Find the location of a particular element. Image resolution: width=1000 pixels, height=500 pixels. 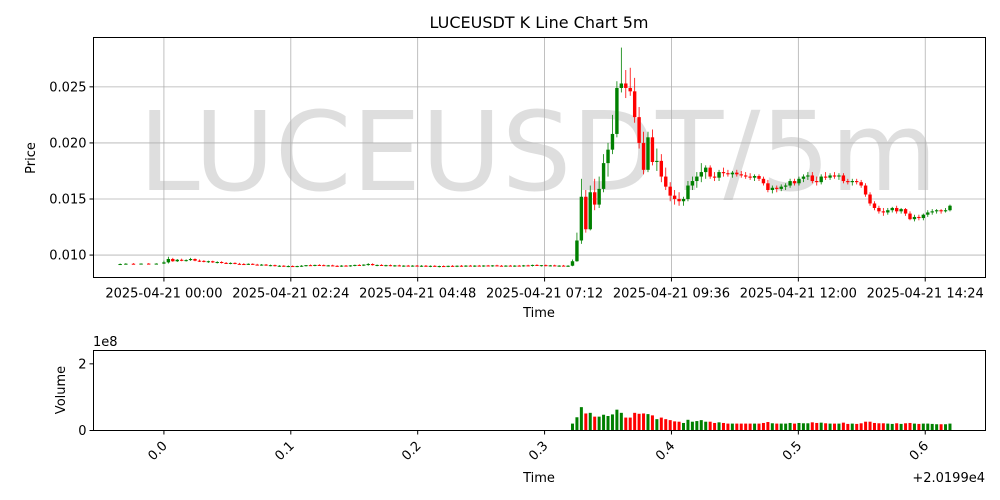

volume-x-tick-label: 0.1 is located at coordinates (284, 451).